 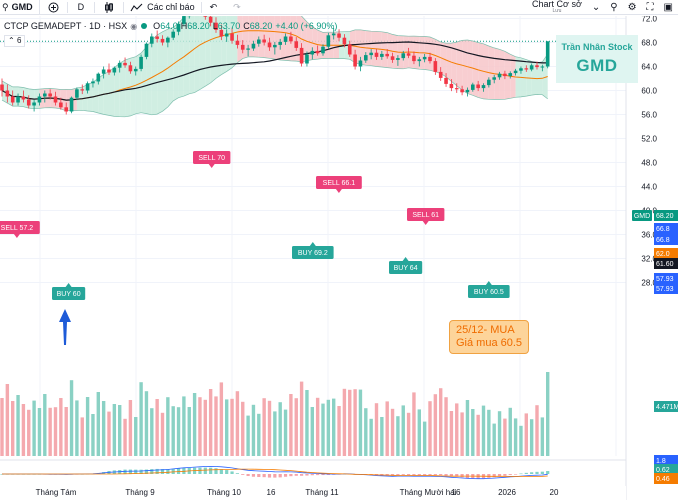 What do you see at coordinates (489, 343) in the screenshot?
I see `note-line-2: Giá mua 60.5` at bounding box center [489, 343].